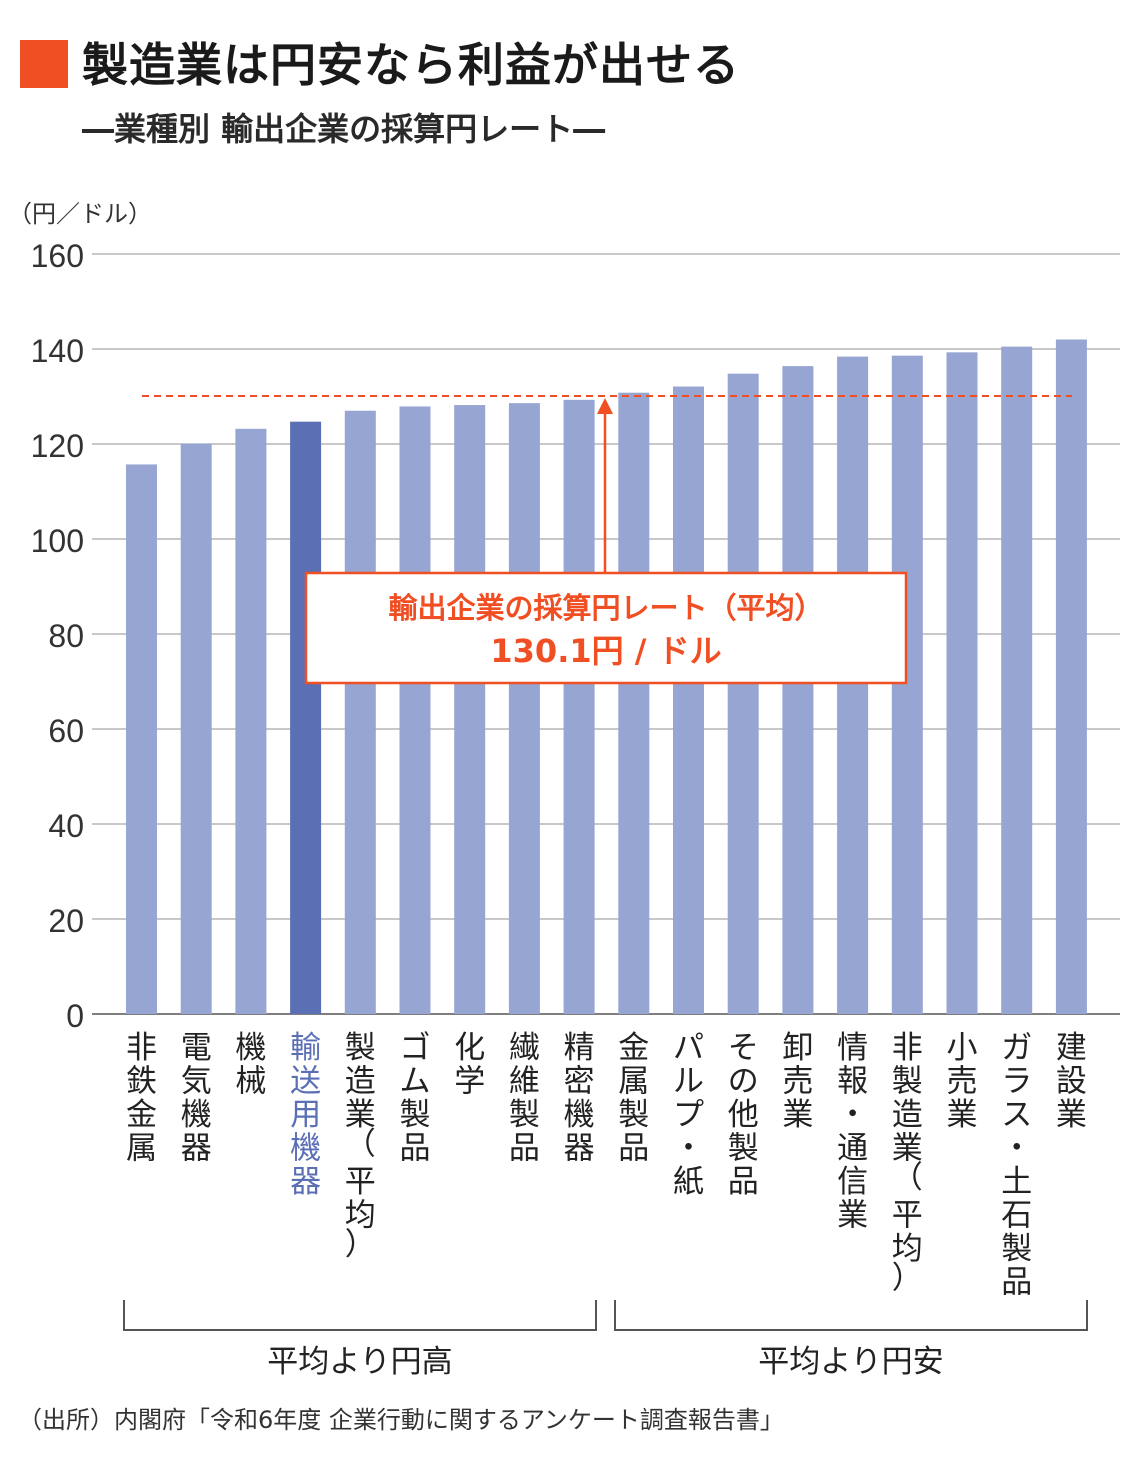  I want to click on reference-callout-box, so click(606, 628).